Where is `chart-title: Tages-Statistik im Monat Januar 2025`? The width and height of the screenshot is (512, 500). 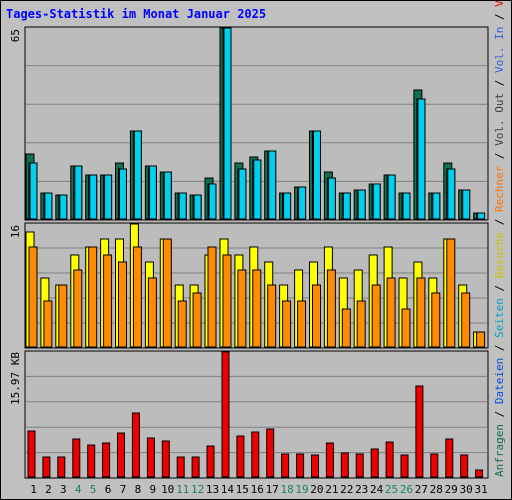
chart-title: Tages-Statistik im Monat Januar 2025 is located at coordinates (136, 14).